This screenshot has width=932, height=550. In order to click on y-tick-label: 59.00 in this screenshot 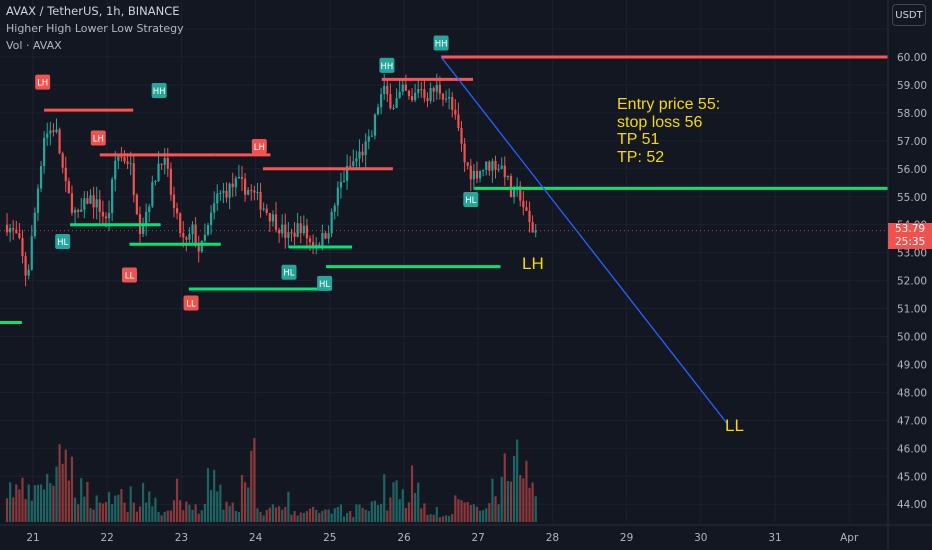, I will do `click(912, 86)`.